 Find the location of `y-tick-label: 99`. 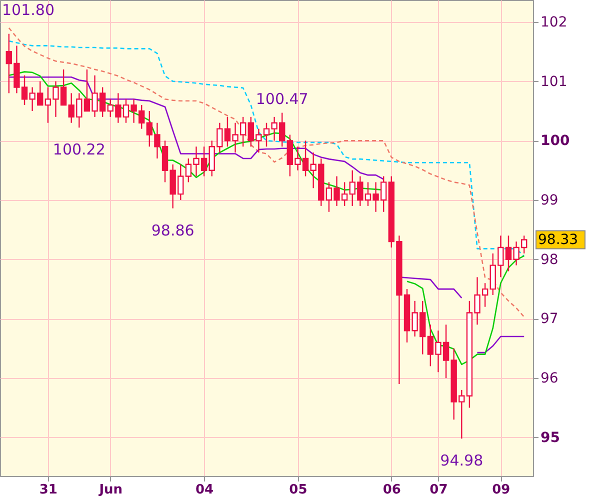

y-tick-label: 99 is located at coordinates (549, 200).